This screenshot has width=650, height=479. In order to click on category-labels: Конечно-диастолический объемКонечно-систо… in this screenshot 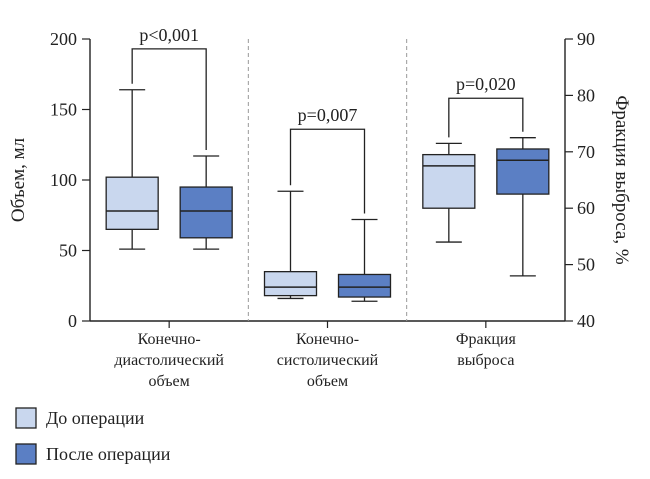, I will do `click(315, 360)`.